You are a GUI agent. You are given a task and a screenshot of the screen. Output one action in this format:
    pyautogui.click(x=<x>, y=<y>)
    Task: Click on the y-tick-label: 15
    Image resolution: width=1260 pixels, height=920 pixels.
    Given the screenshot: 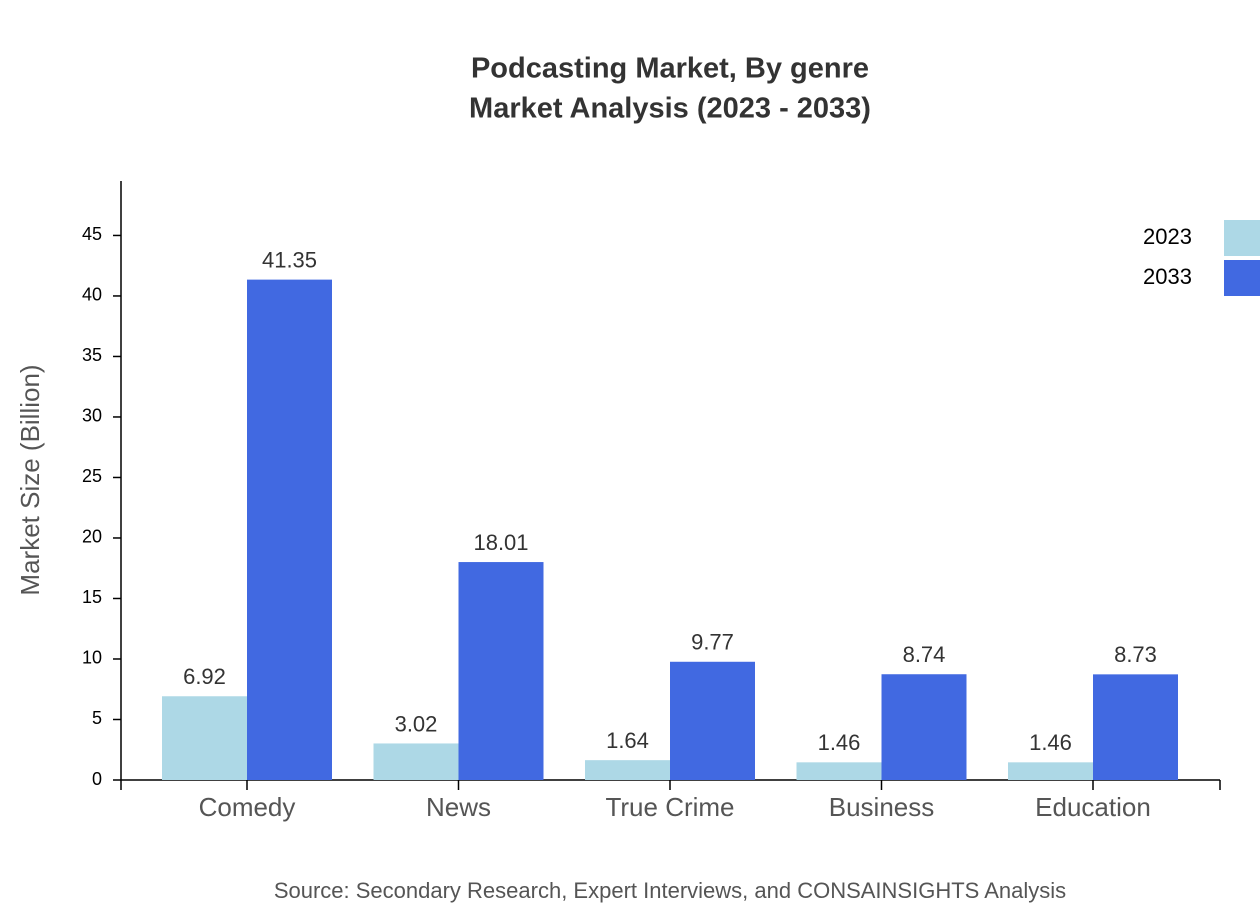 What is the action you would take?
    pyautogui.click(x=92, y=597)
    